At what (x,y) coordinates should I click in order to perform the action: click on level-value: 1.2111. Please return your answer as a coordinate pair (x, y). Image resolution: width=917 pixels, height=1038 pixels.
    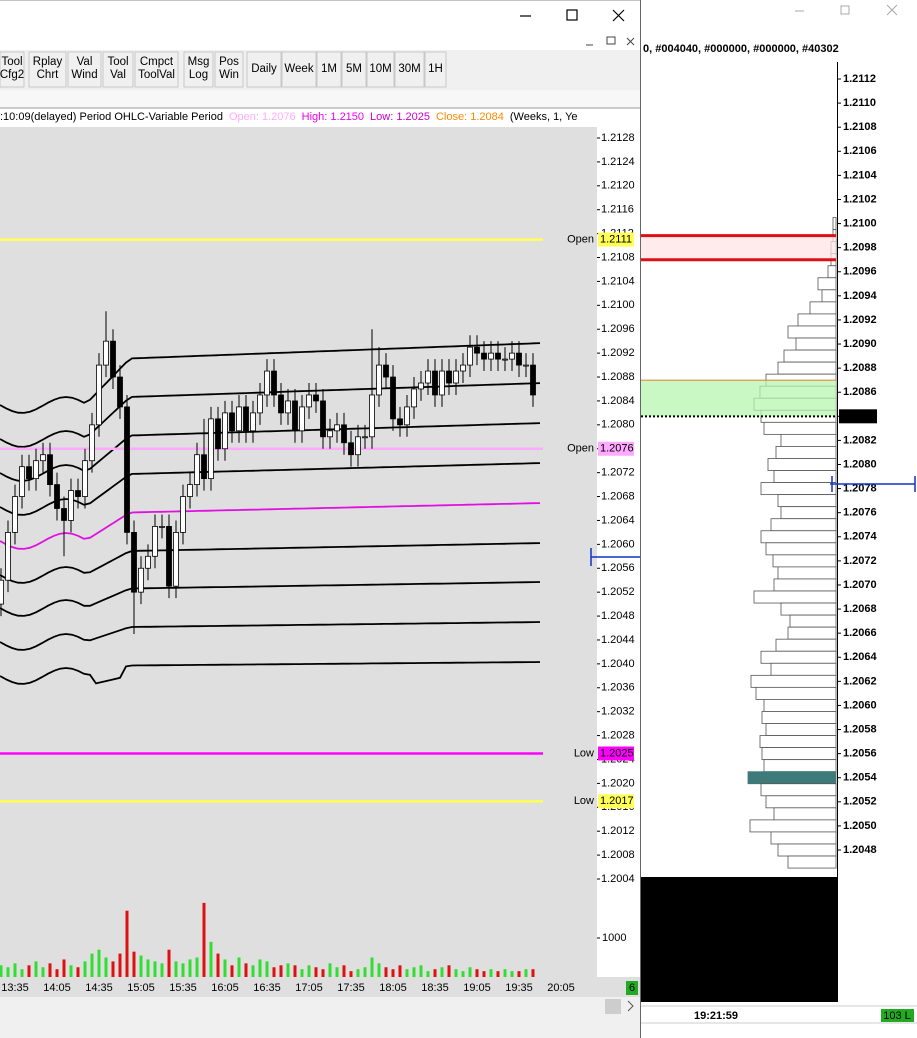
    Looking at the image, I should click on (616, 239).